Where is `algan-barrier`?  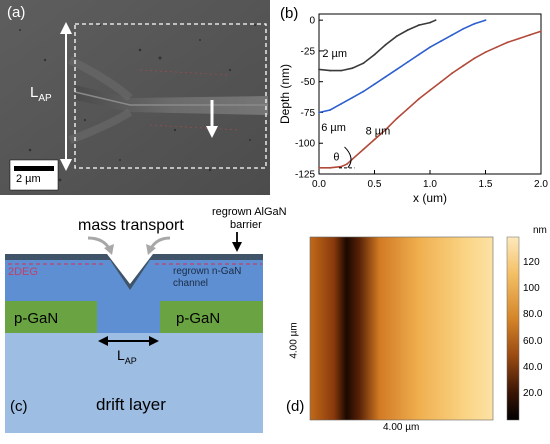
algan-barrier is located at coordinates (134, 272).